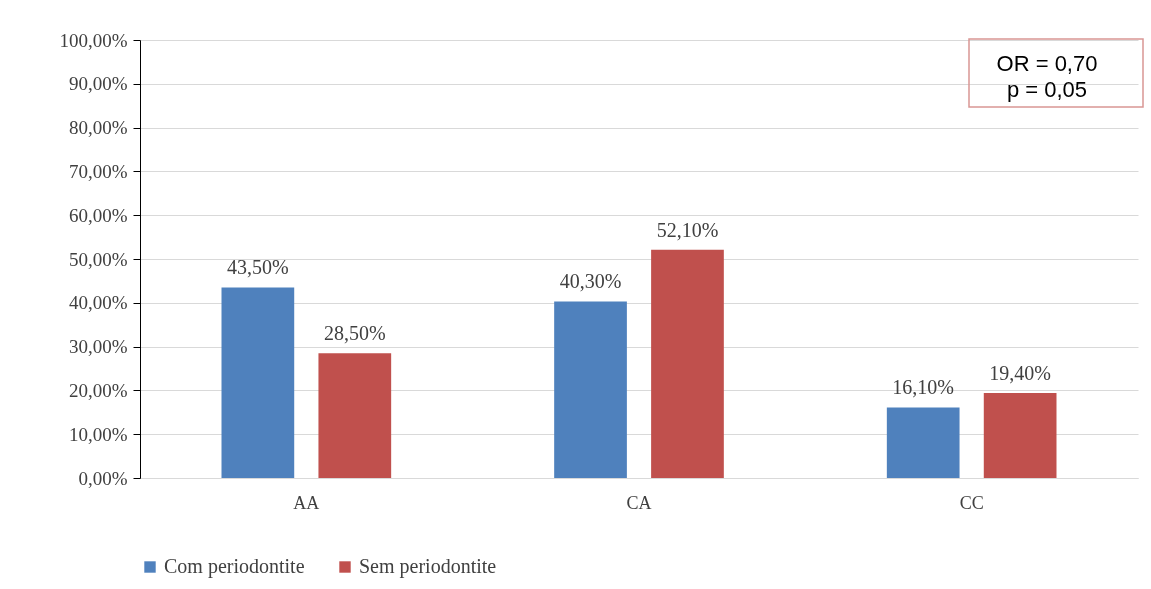  What do you see at coordinates (98, 347) in the screenshot?
I see `y-tick-label: 30,00%` at bounding box center [98, 347].